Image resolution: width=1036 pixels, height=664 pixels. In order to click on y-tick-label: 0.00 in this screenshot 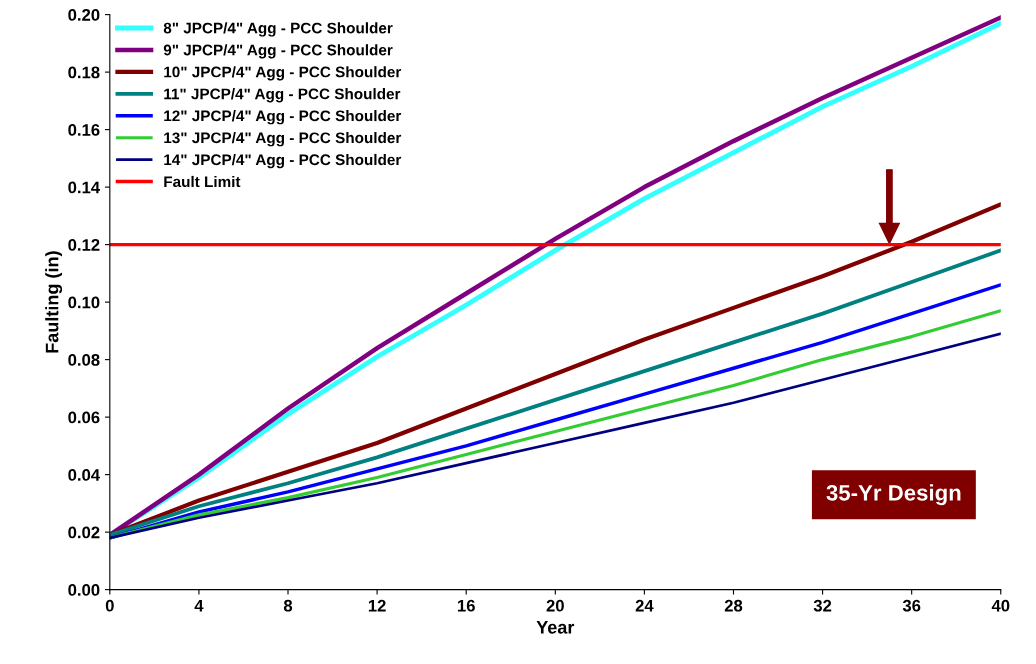, I will do `click(84, 590)`.